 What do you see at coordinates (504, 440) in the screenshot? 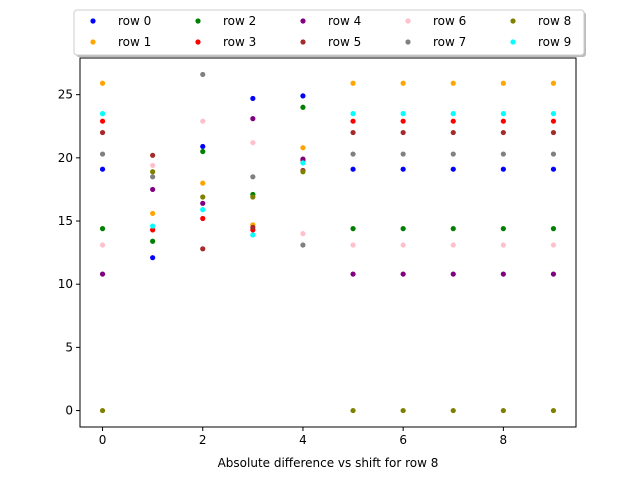
I see `x-tick-label: 8` at bounding box center [504, 440].